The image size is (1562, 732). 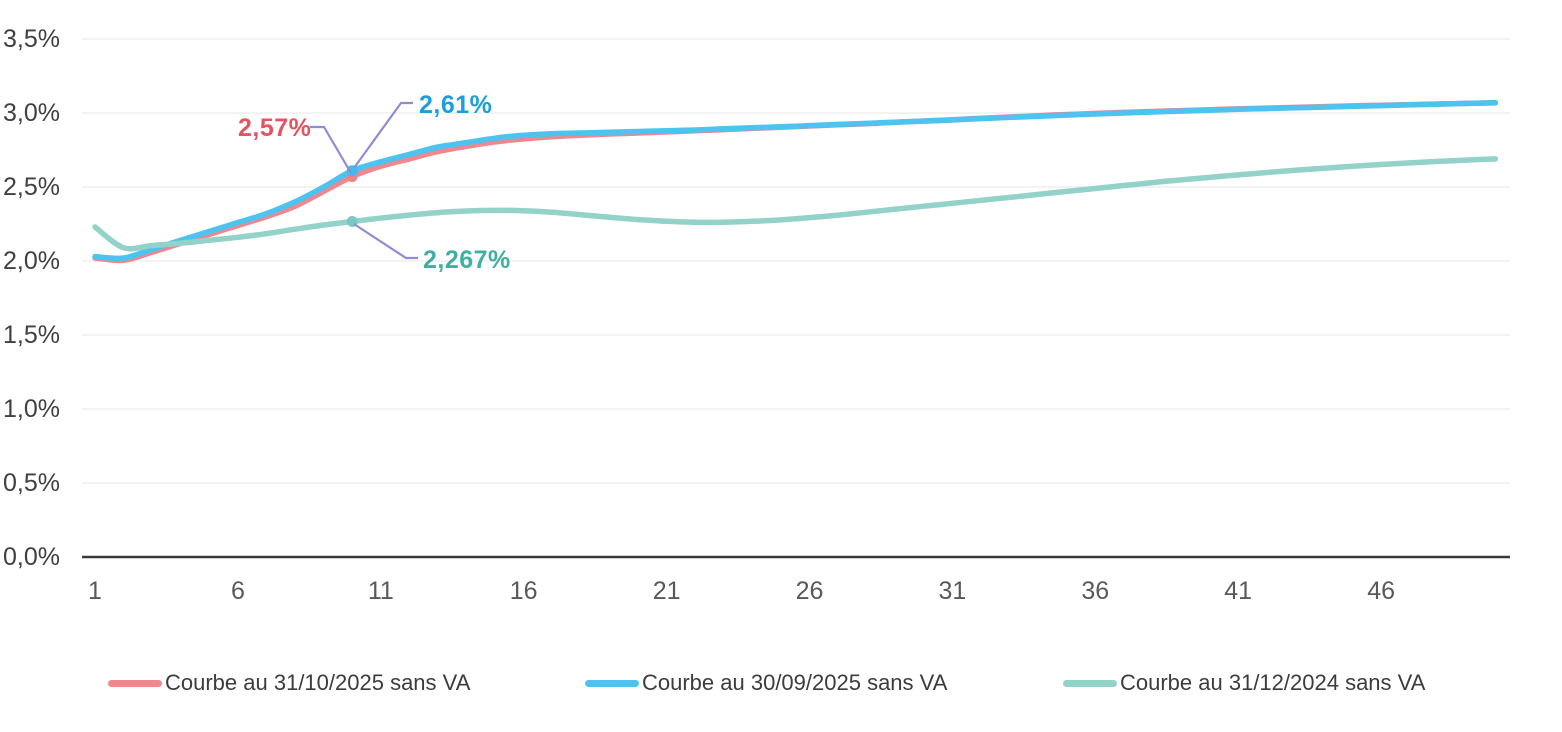 What do you see at coordinates (237, 591) in the screenshot?
I see `x-tick-label: 6` at bounding box center [237, 591].